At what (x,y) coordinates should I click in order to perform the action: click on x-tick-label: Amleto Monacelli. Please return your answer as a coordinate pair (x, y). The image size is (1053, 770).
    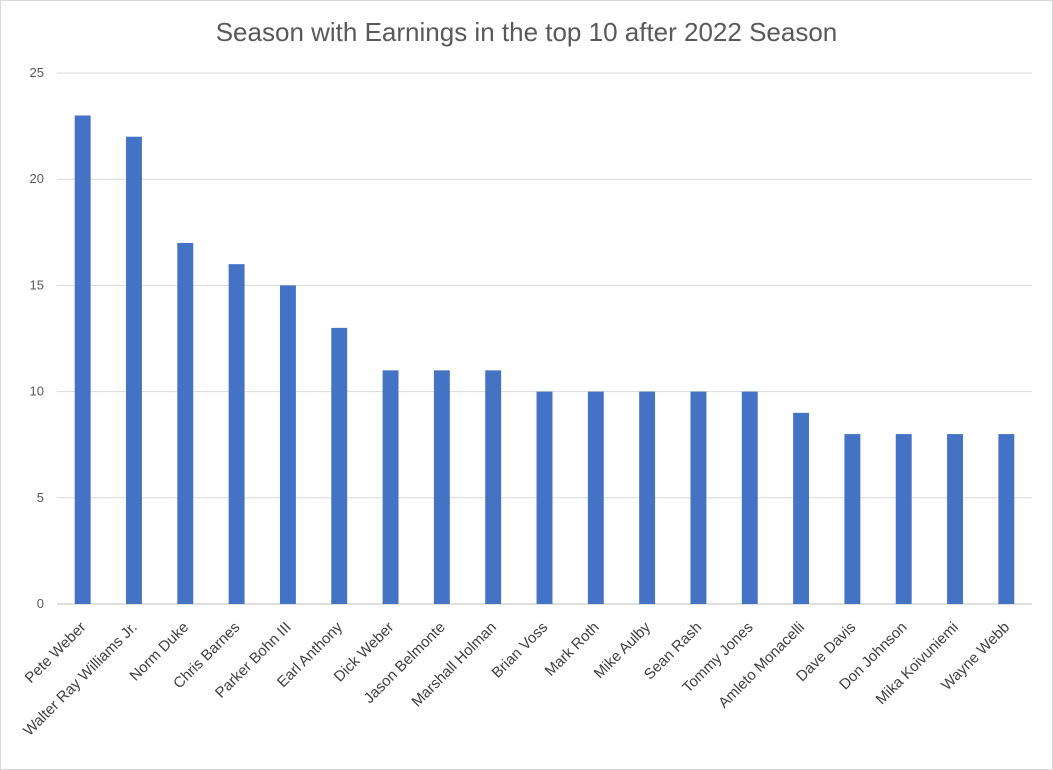
    Looking at the image, I should click on (761, 665).